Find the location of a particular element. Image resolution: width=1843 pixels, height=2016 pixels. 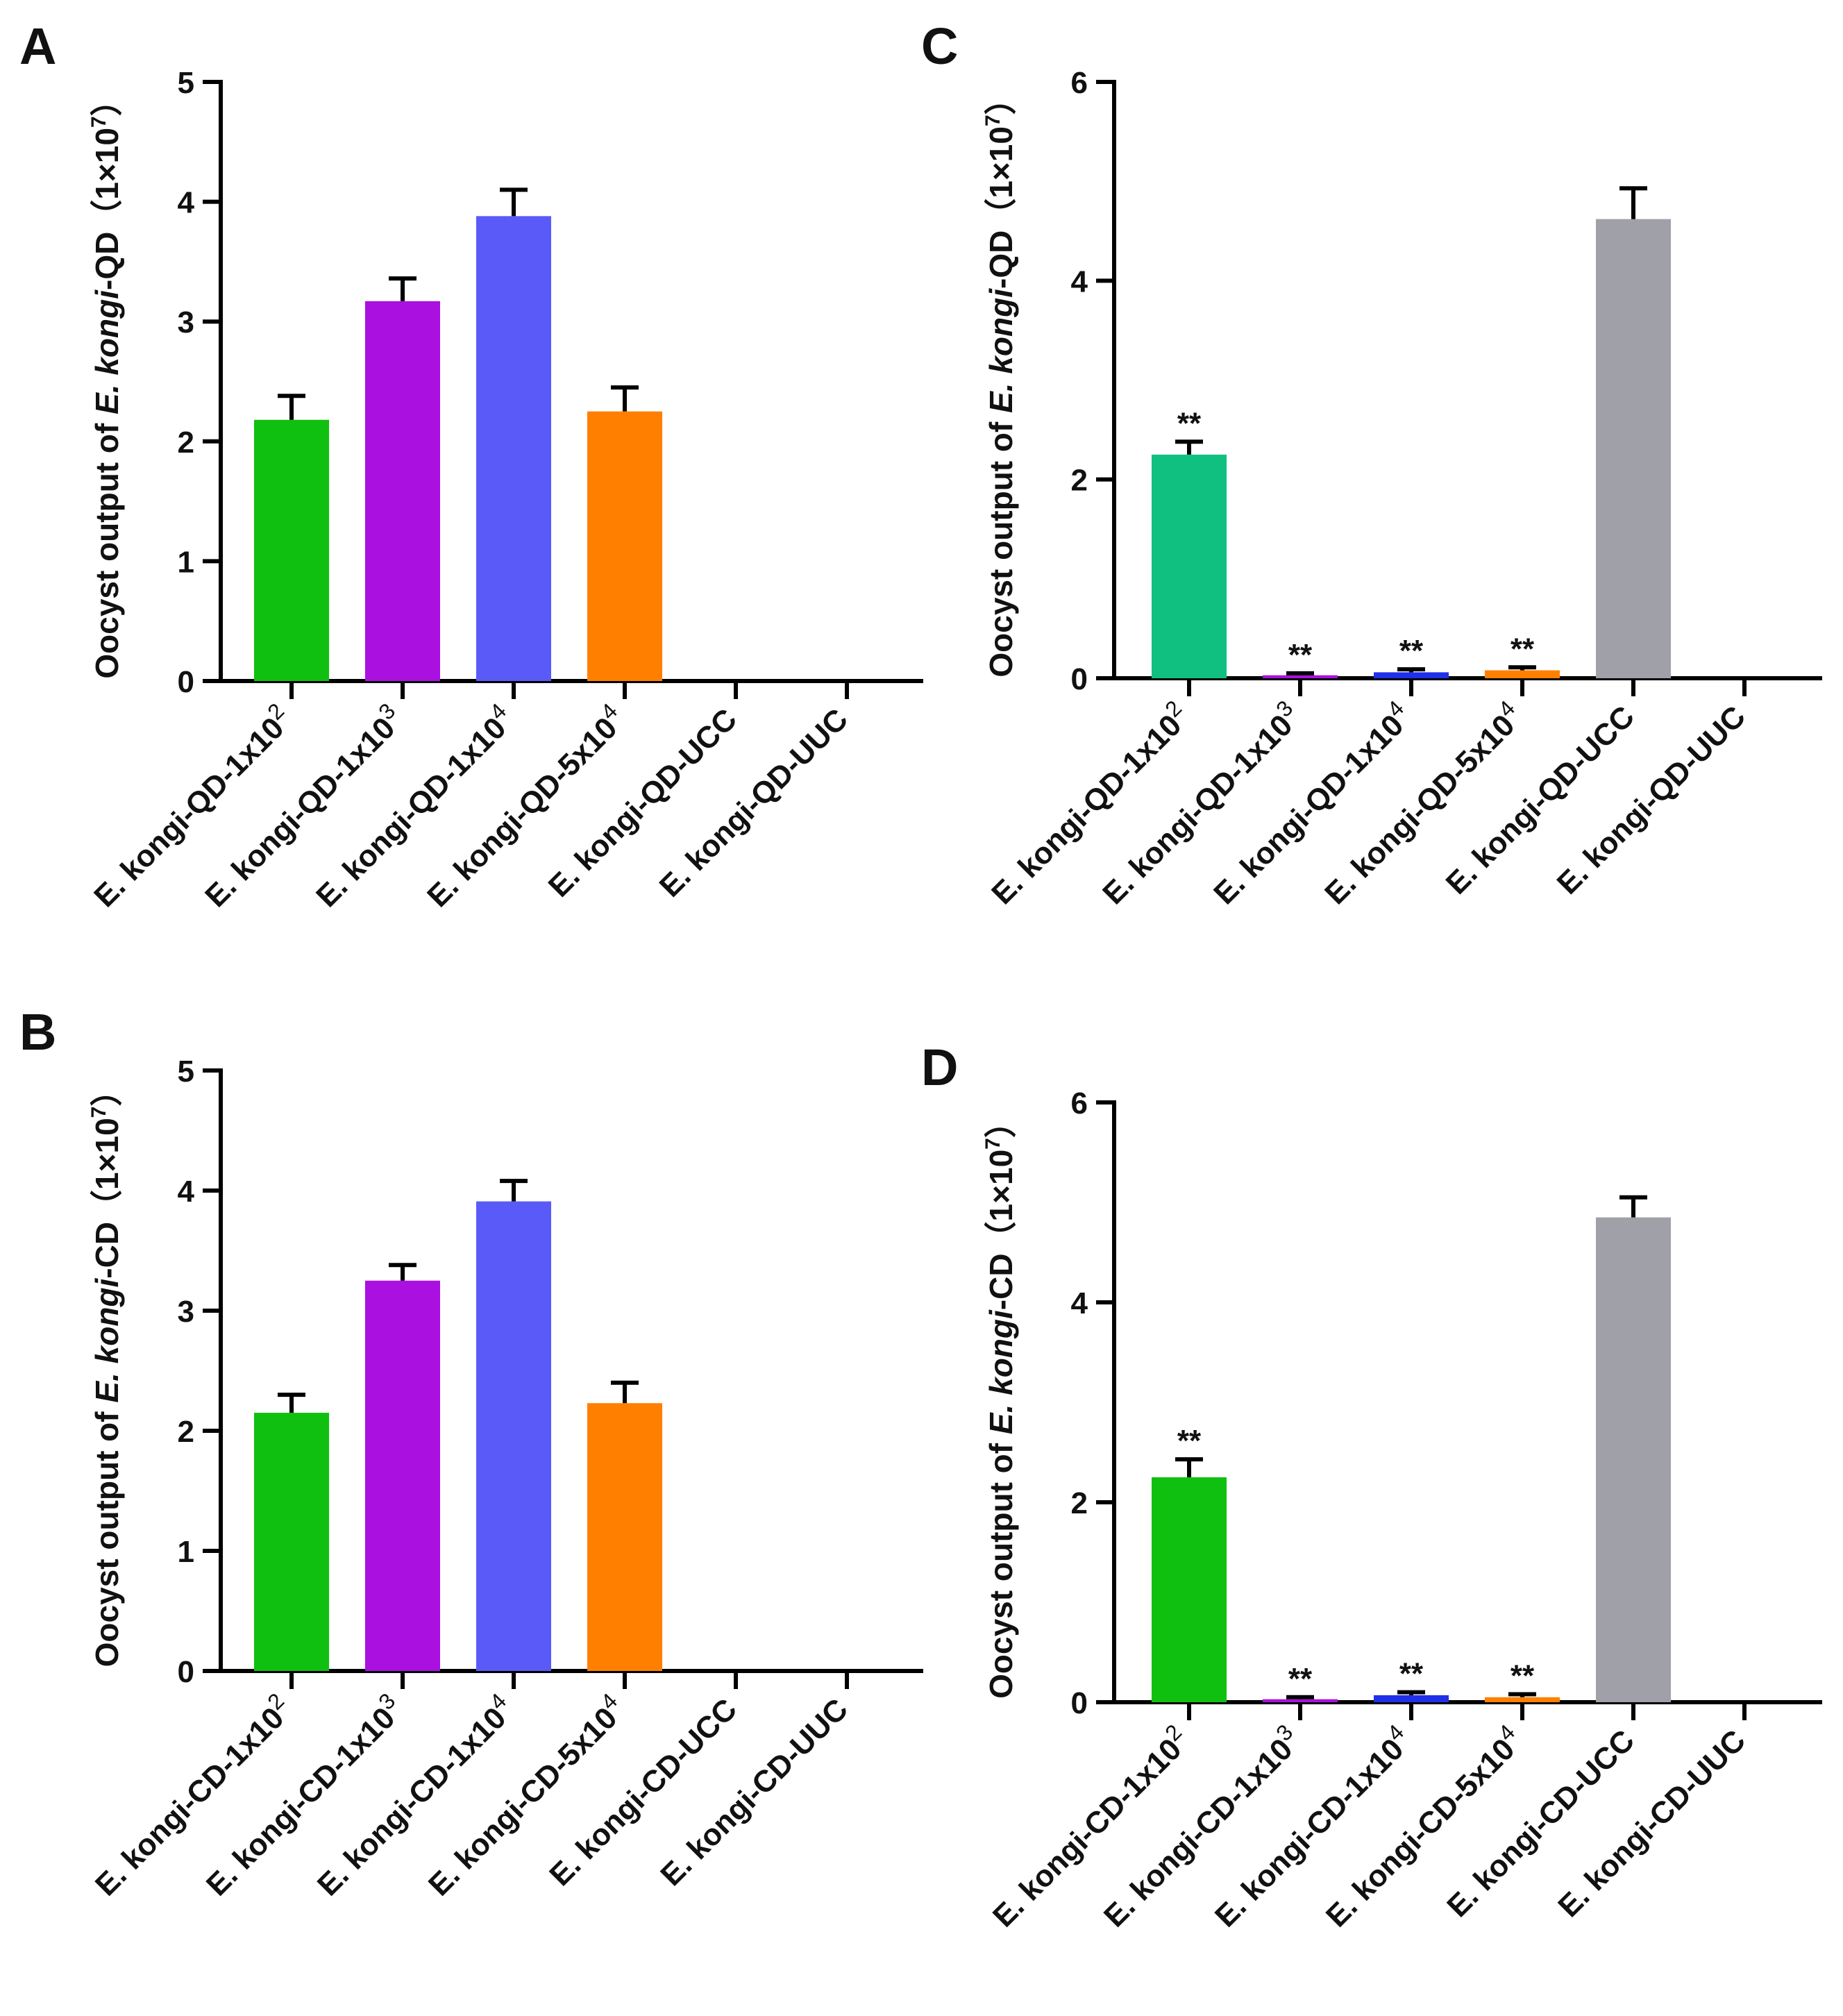

panel-letter: C is located at coordinates (939, 46).